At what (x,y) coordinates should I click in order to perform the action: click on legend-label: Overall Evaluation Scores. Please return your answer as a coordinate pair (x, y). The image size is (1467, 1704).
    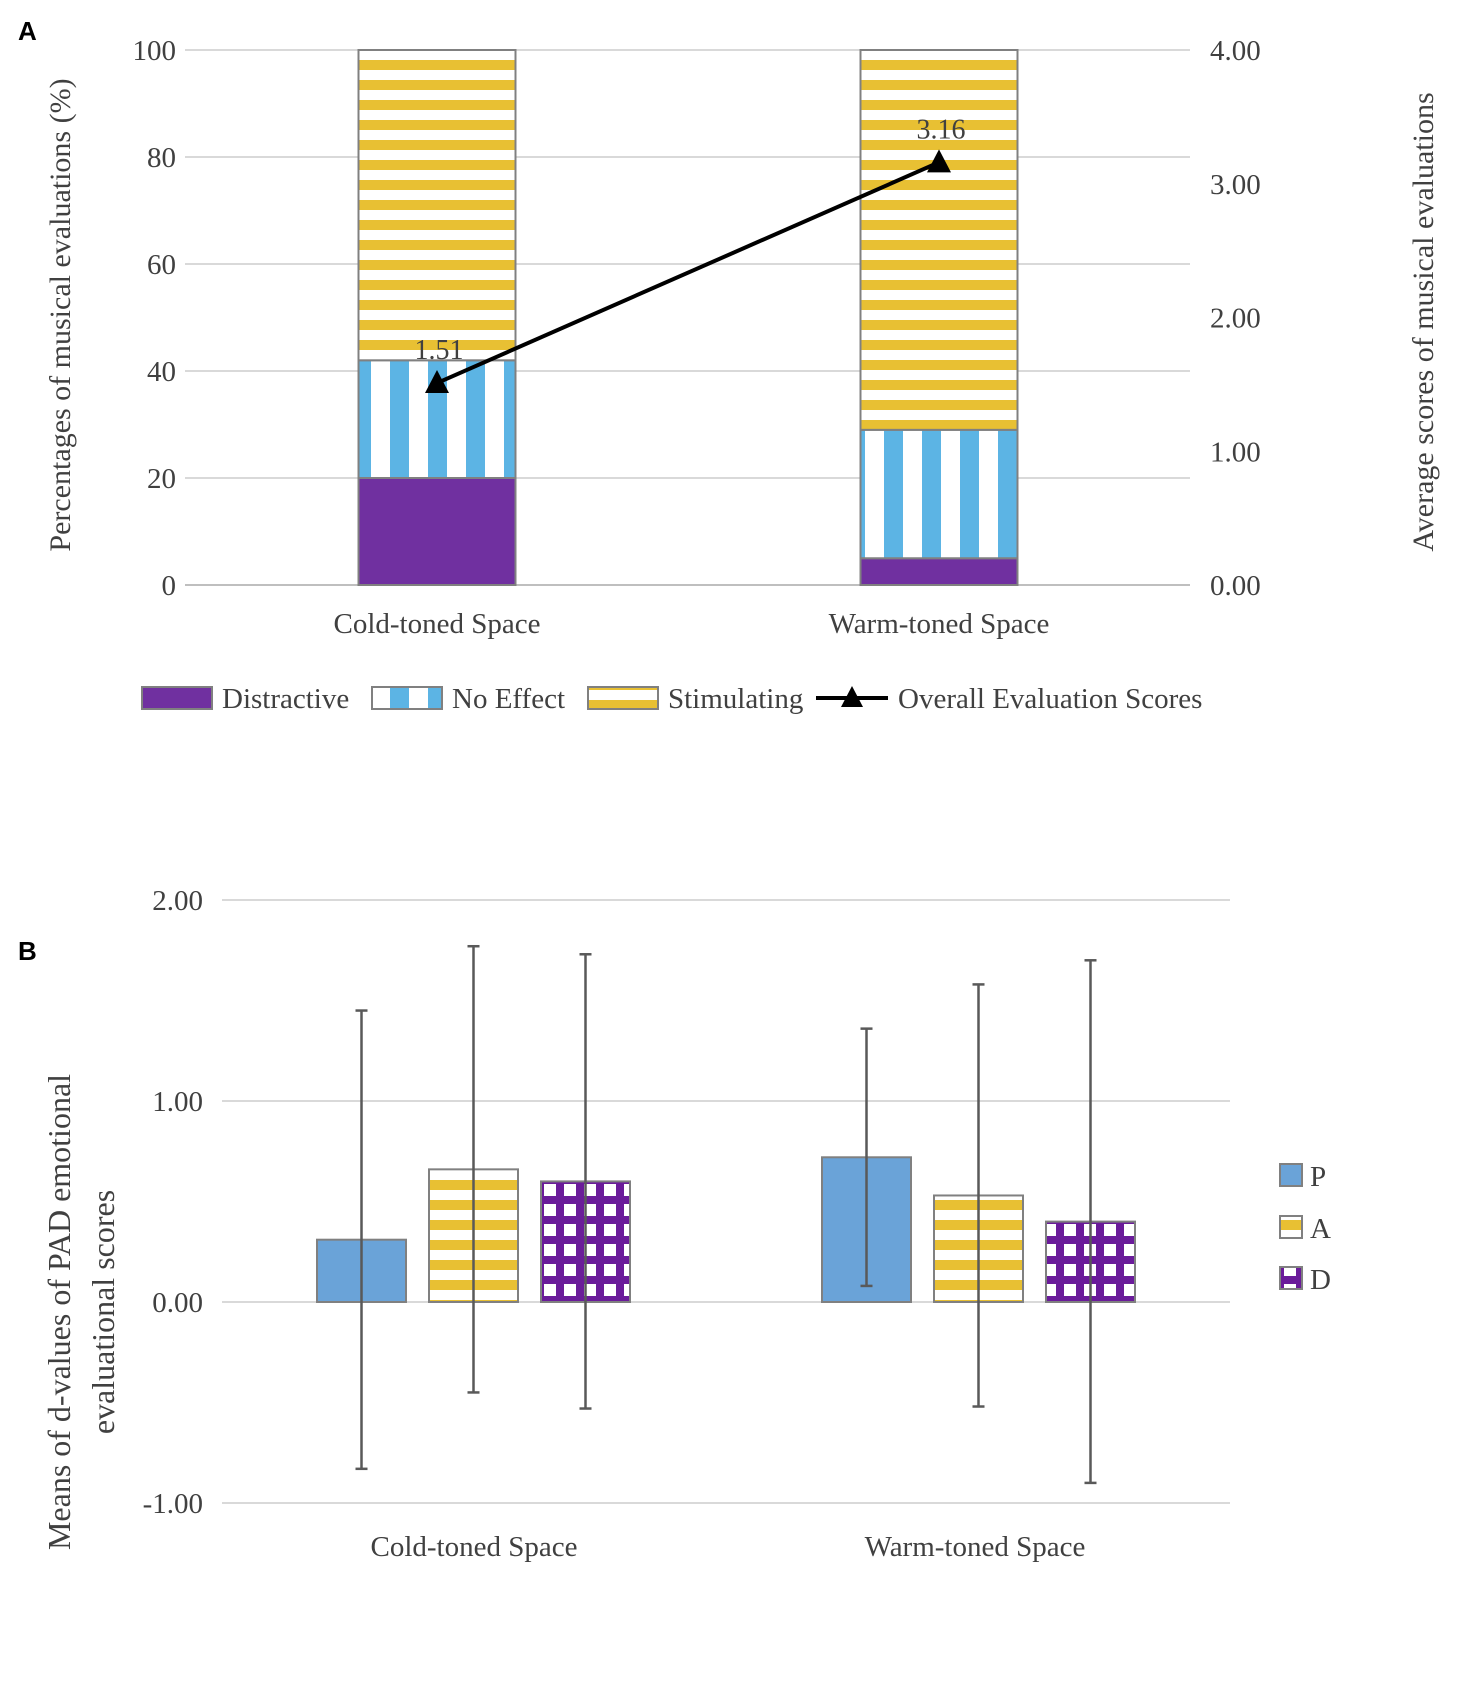
    Looking at the image, I should click on (1050, 699).